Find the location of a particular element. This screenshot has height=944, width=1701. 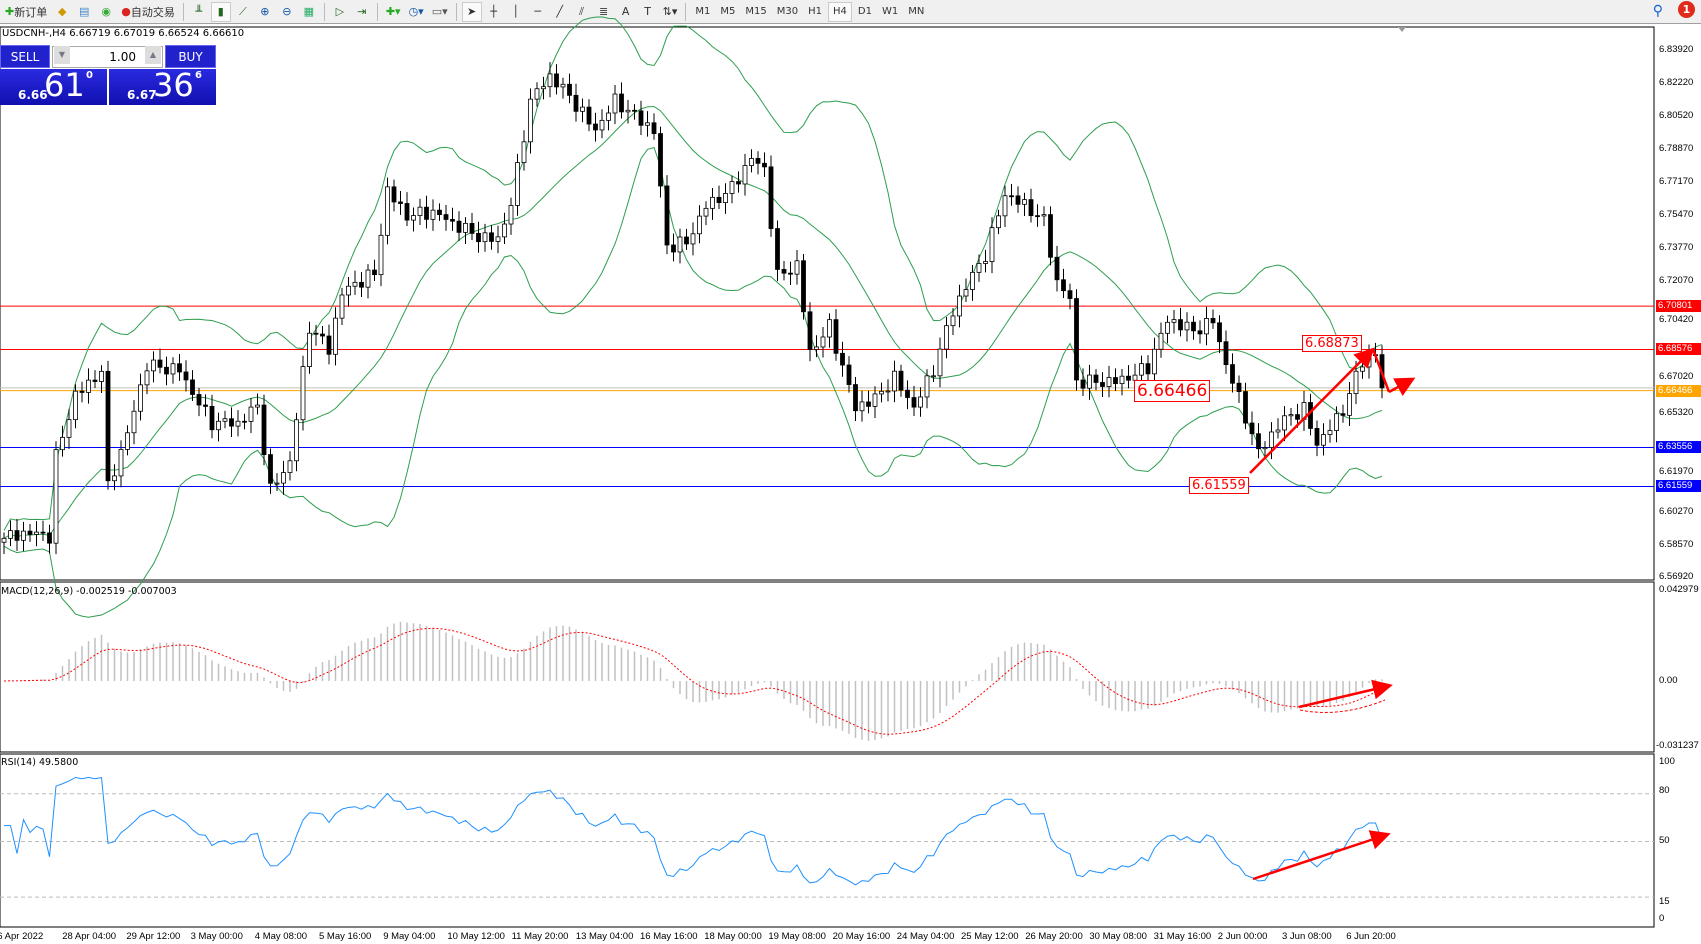

time-axis-label: 19 May 08:00 is located at coordinates (797, 936).